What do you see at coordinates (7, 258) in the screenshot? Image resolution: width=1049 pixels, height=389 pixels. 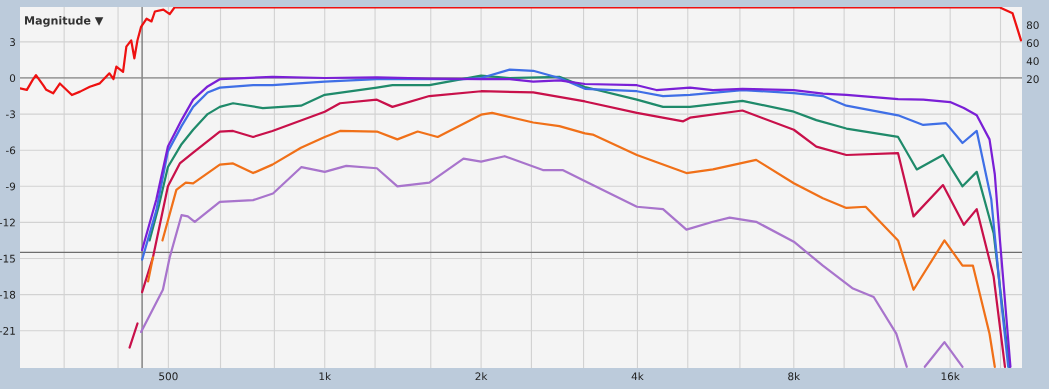 I see `y-tick-label: -15` at bounding box center [7, 258].